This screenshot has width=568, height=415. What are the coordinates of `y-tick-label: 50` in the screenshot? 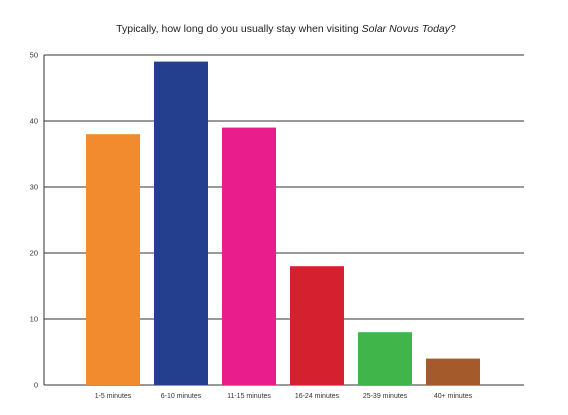 It's located at (34, 55).